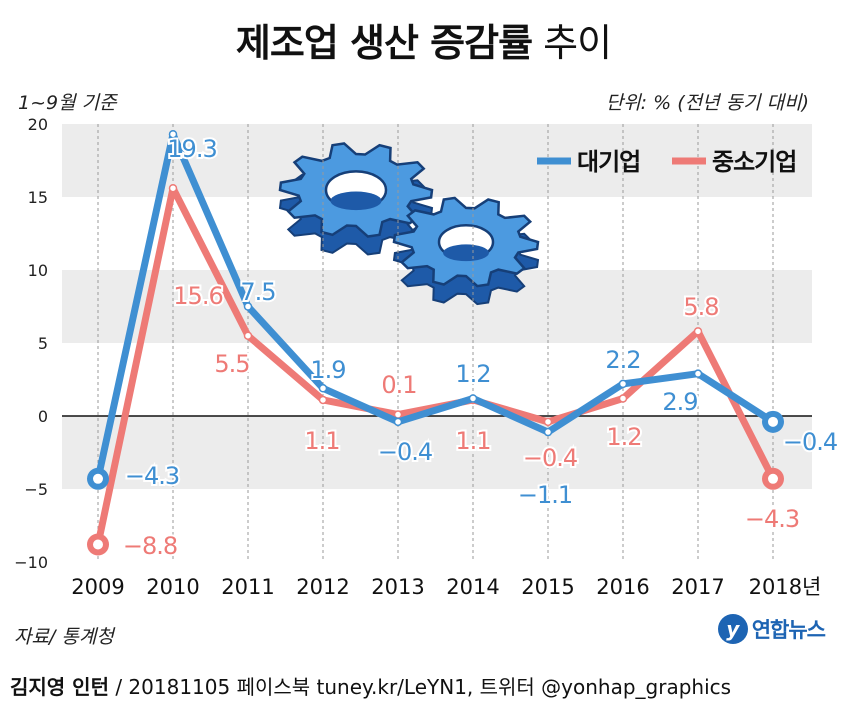 This screenshot has height=704, width=847. I want to click on page-title: 제조업 생산 증감률 추이, so click(423, 39).